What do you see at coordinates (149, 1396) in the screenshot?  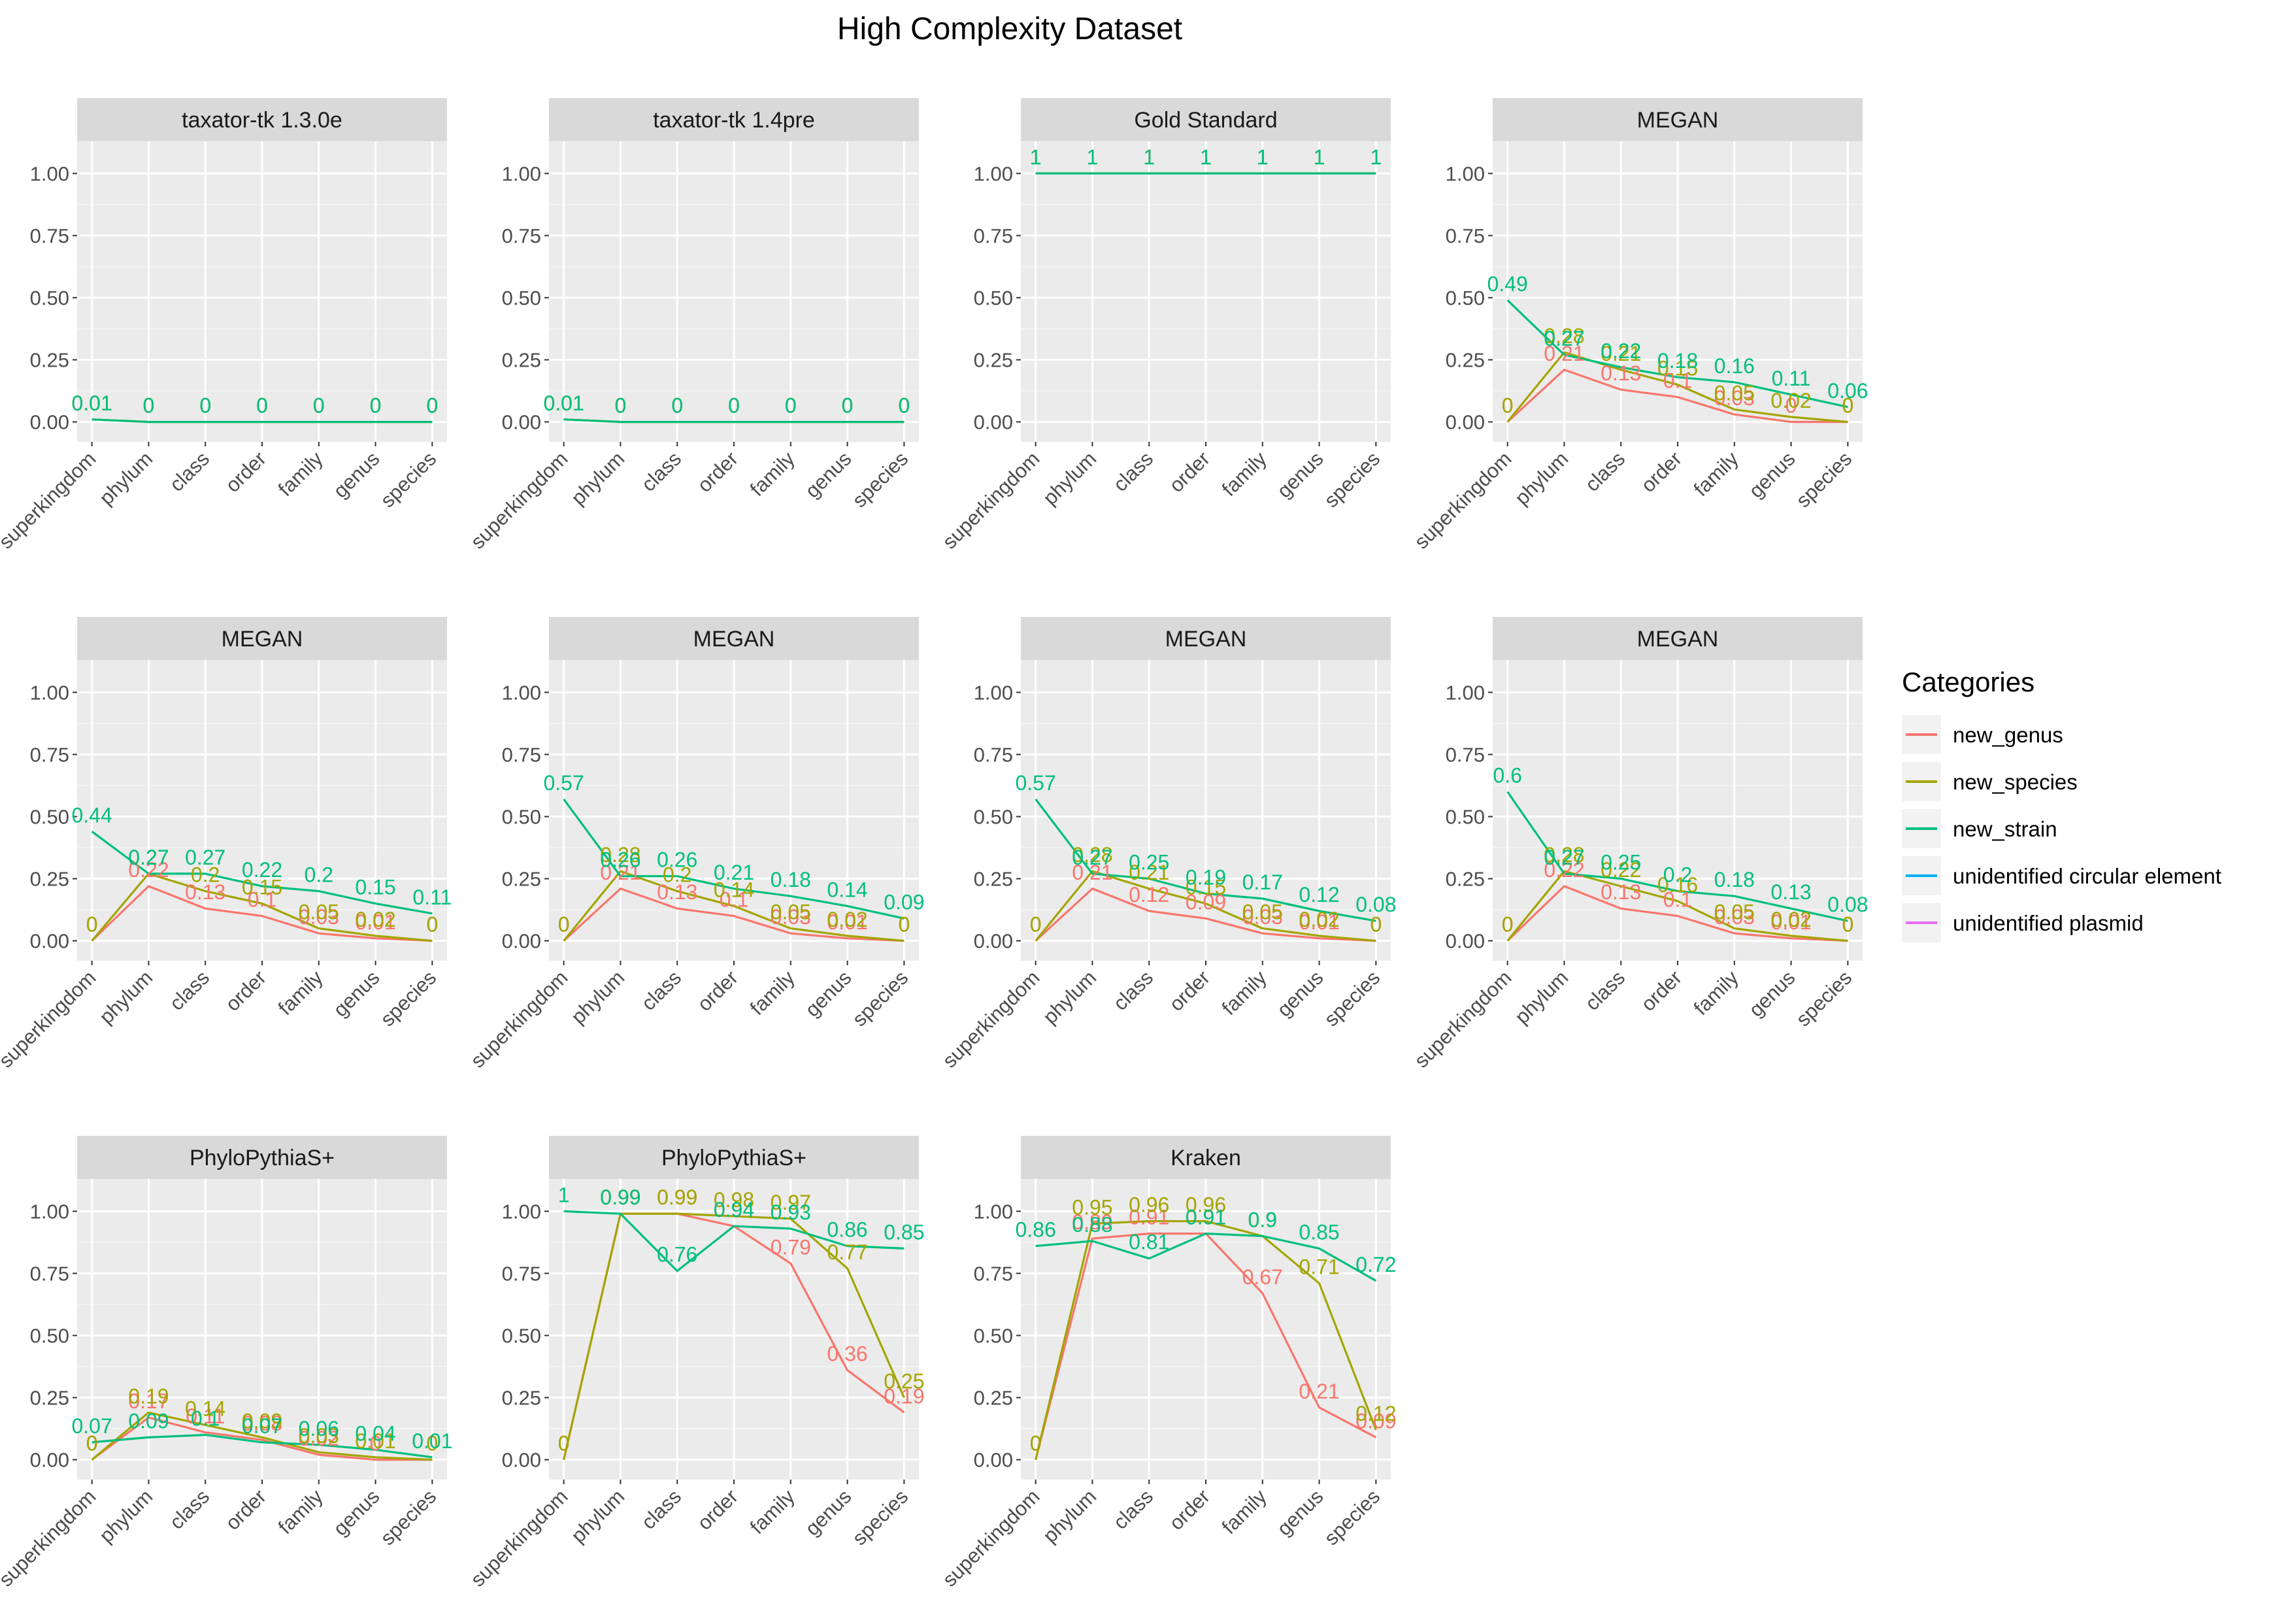 I see `data-label: 0.19` at bounding box center [149, 1396].